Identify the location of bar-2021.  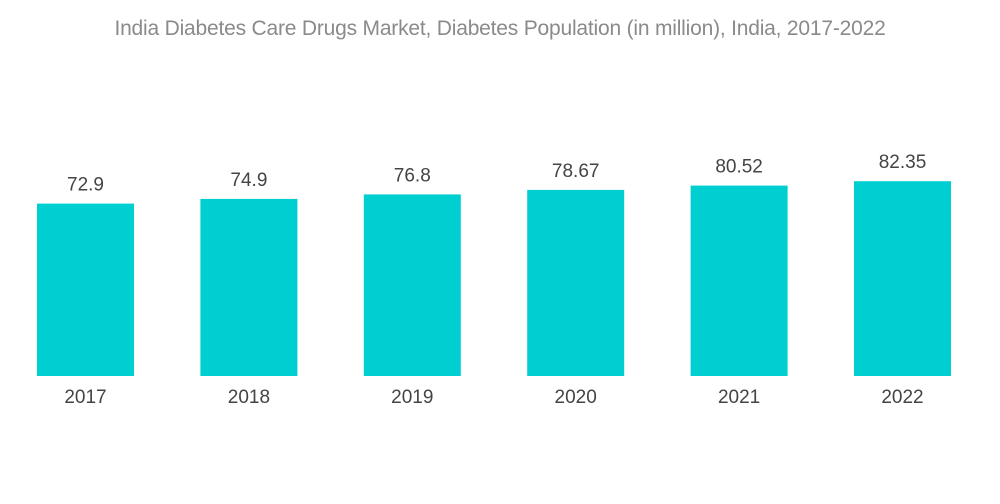
(739, 280).